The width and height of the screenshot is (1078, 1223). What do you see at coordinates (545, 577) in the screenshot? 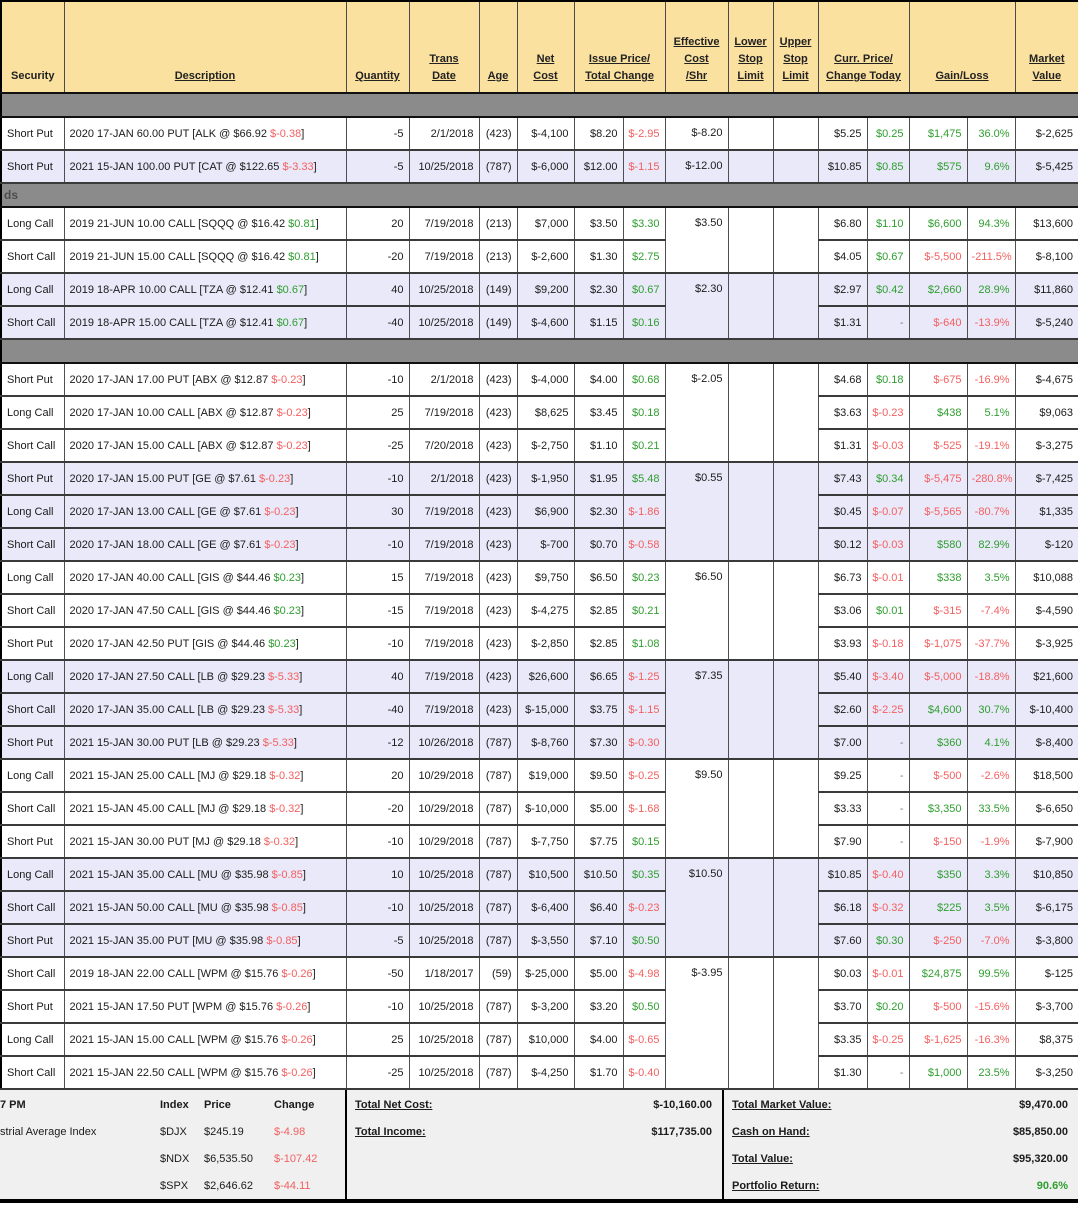
I see `cell-net-cost: $9,750` at bounding box center [545, 577].